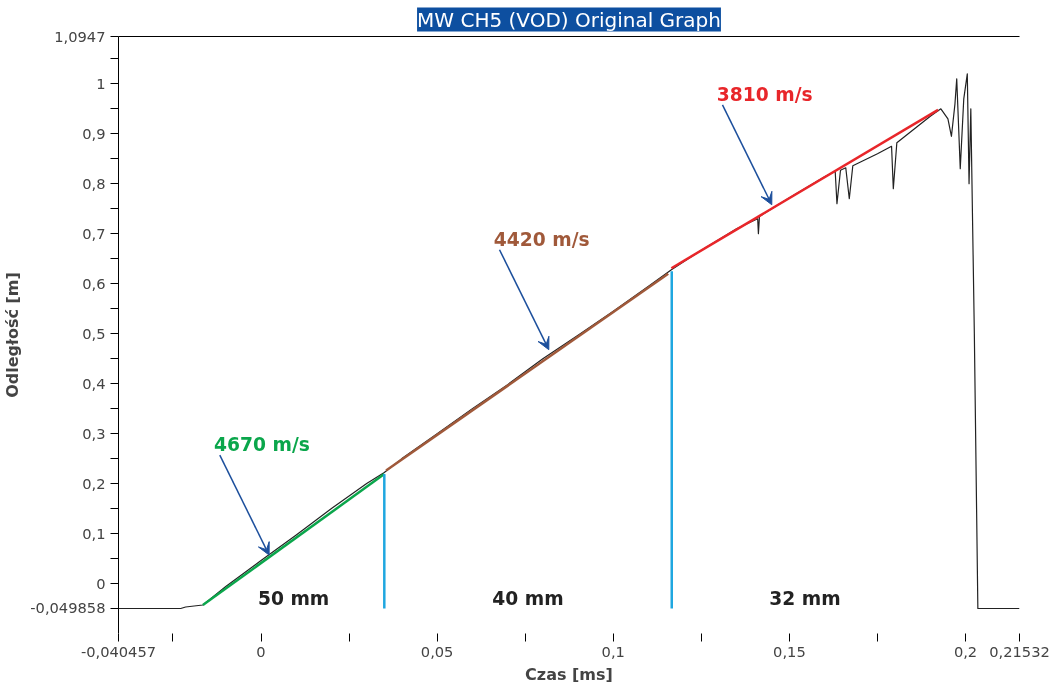 The image size is (1064, 686). Describe the element at coordinates (94, 133) in the screenshot. I see `y-tick-label: 0,9` at that location.